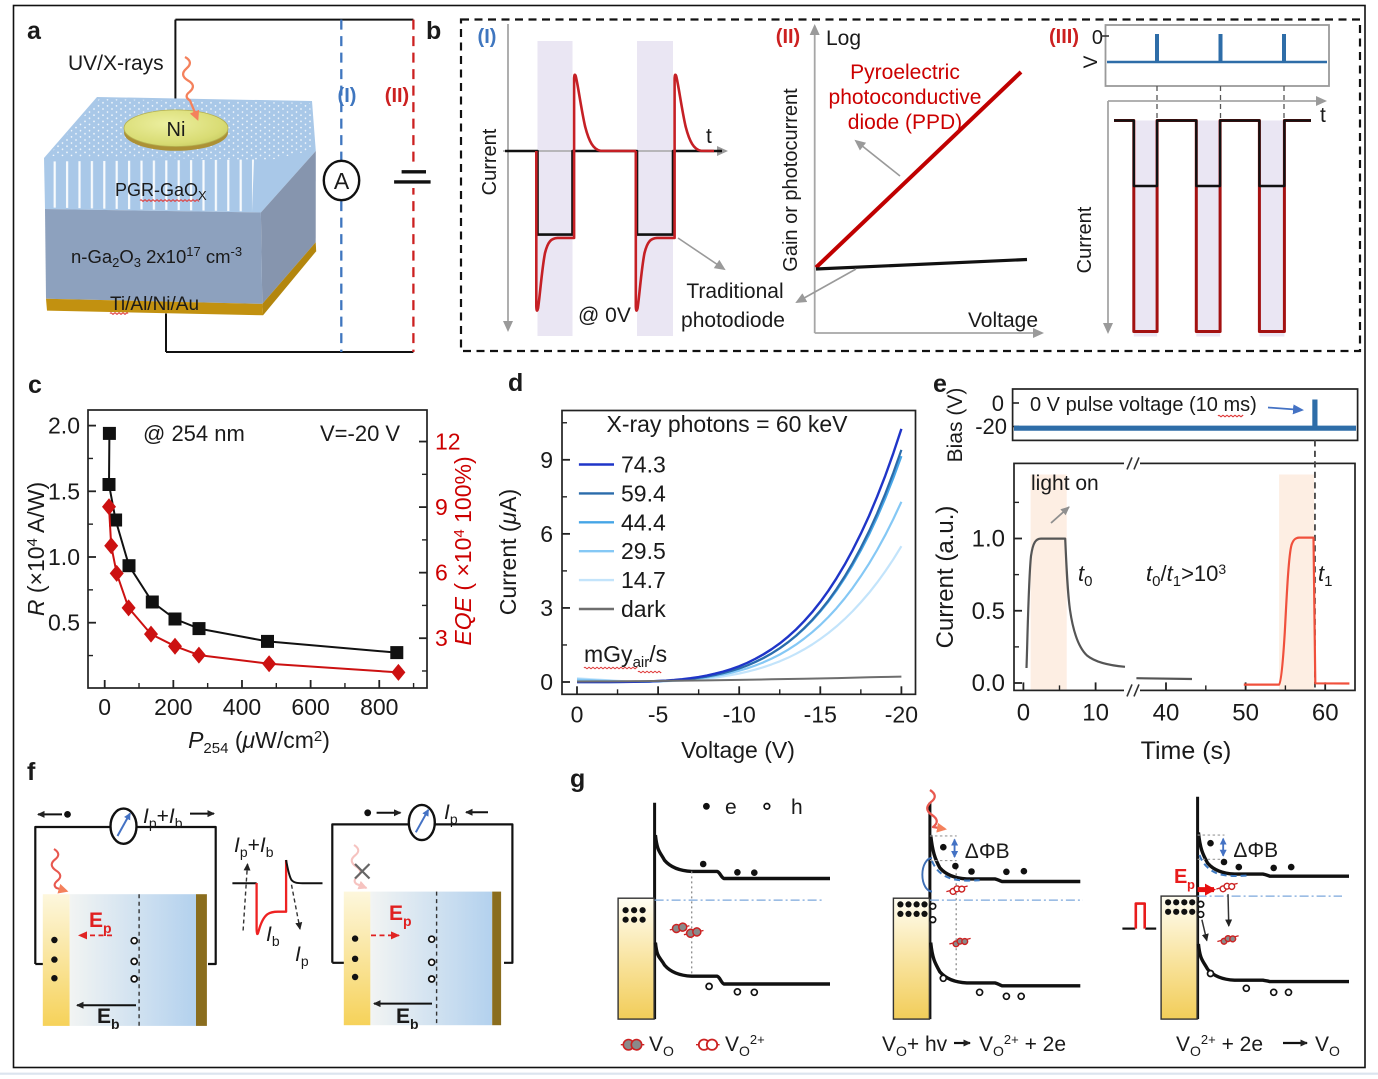 This screenshot has width=1378, height=1079. Describe the element at coordinates (310, 707) in the screenshot. I see `svg-text: 600` at that location.